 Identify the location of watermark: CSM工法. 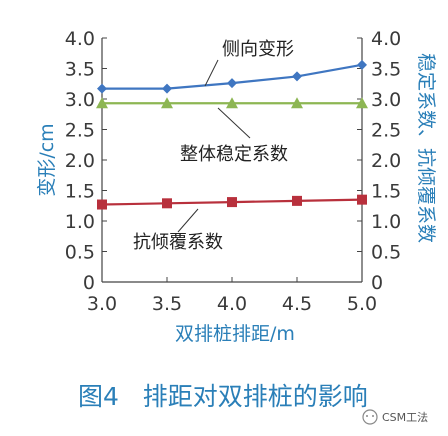
(395, 417).